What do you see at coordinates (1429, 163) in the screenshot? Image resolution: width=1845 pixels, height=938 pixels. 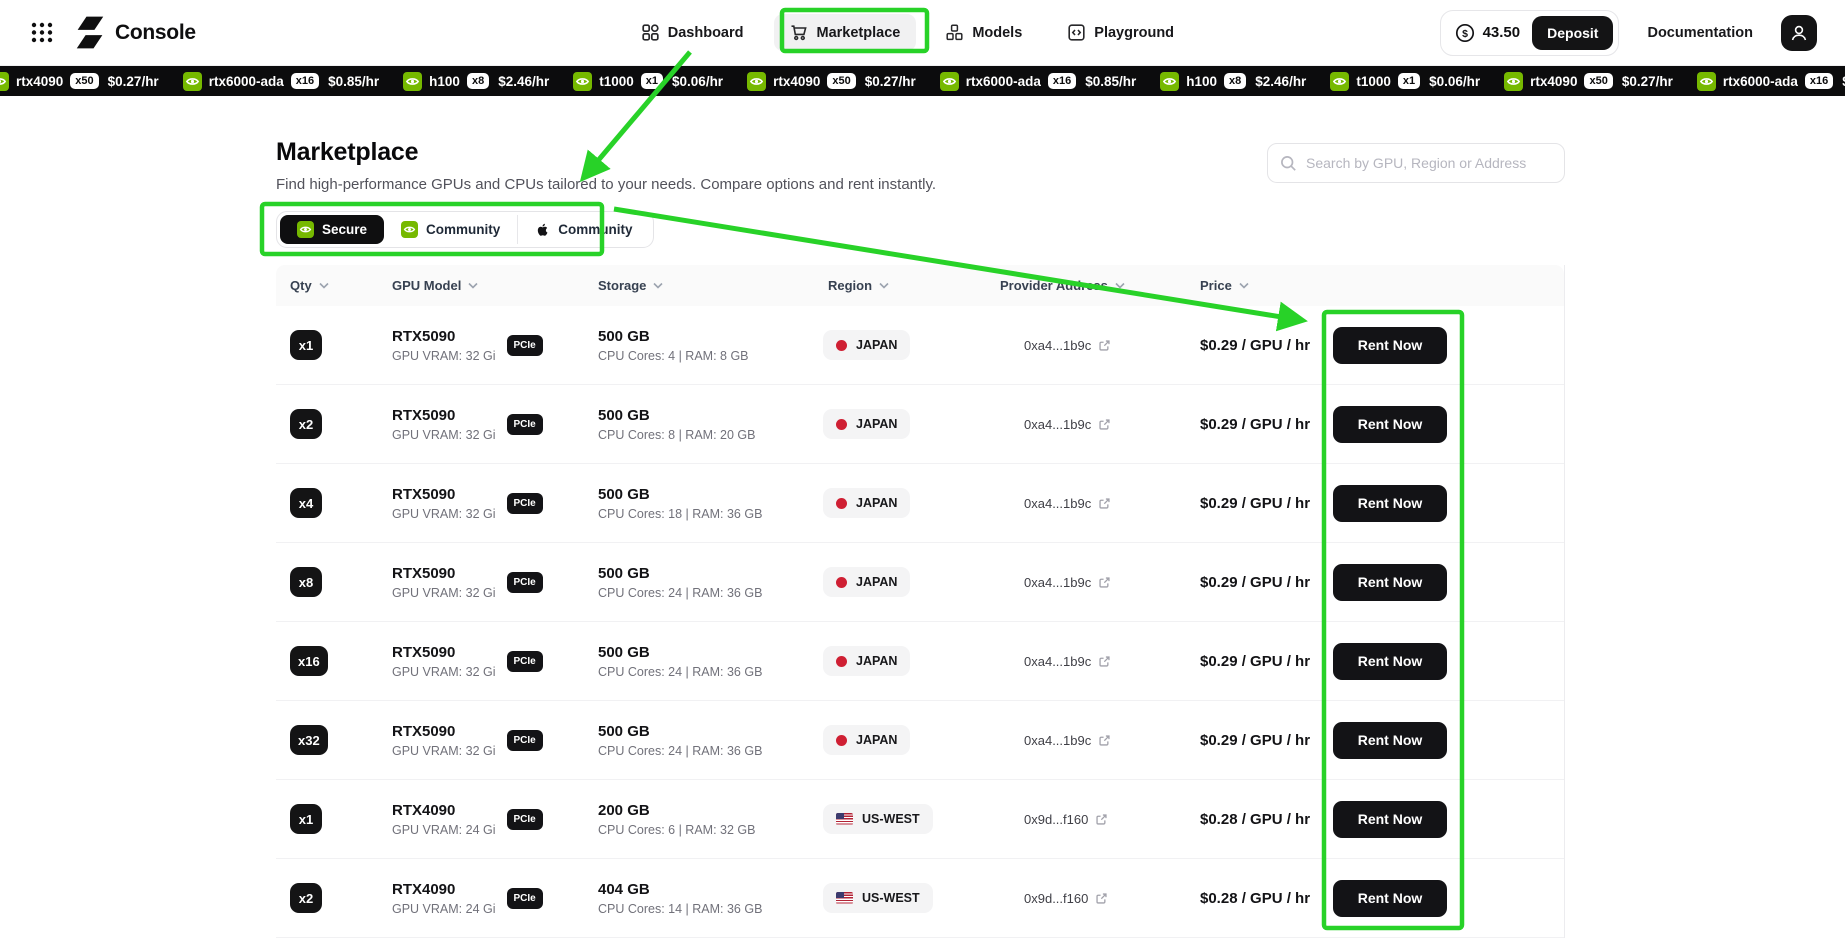 I see `search-input` at bounding box center [1429, 163].